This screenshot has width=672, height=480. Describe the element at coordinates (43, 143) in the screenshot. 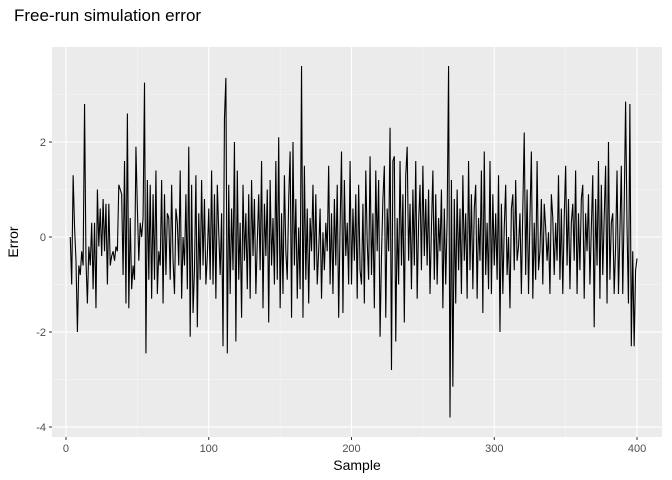

I see `y-tick-label: 2` at that location.